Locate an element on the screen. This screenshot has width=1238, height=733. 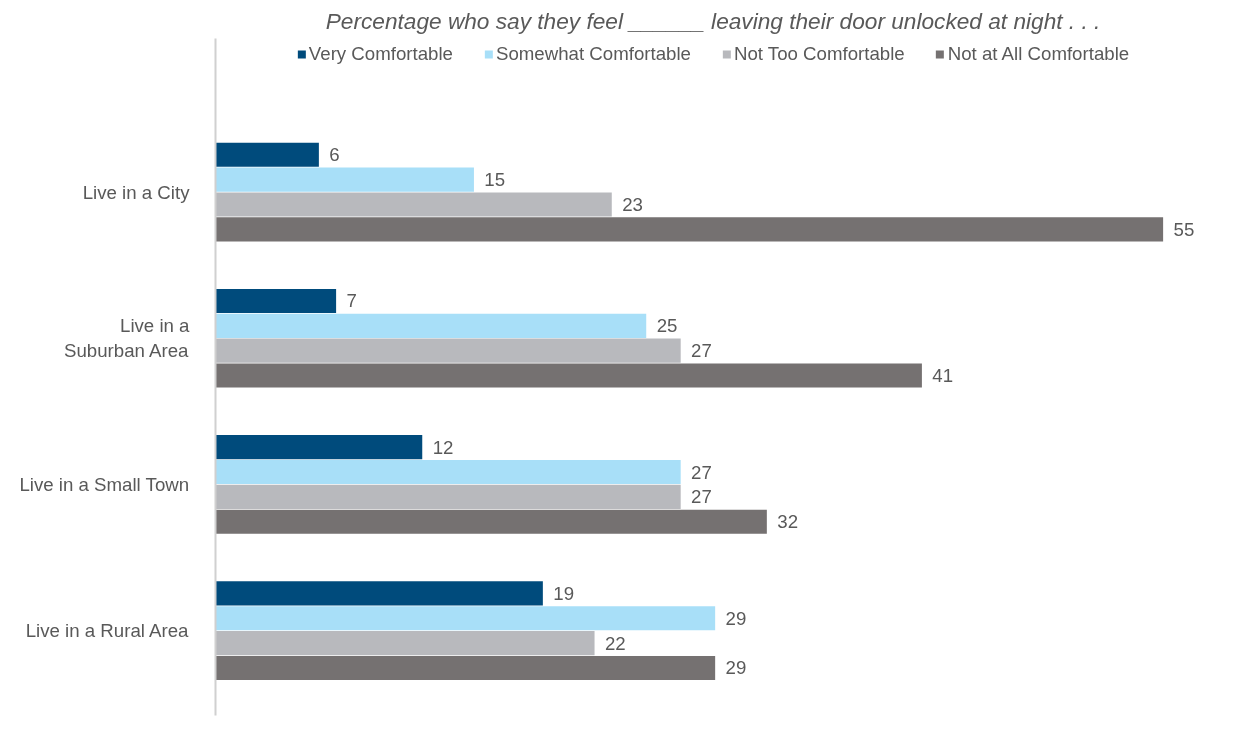
data-label: 19 is located at coordinates (564, 593).